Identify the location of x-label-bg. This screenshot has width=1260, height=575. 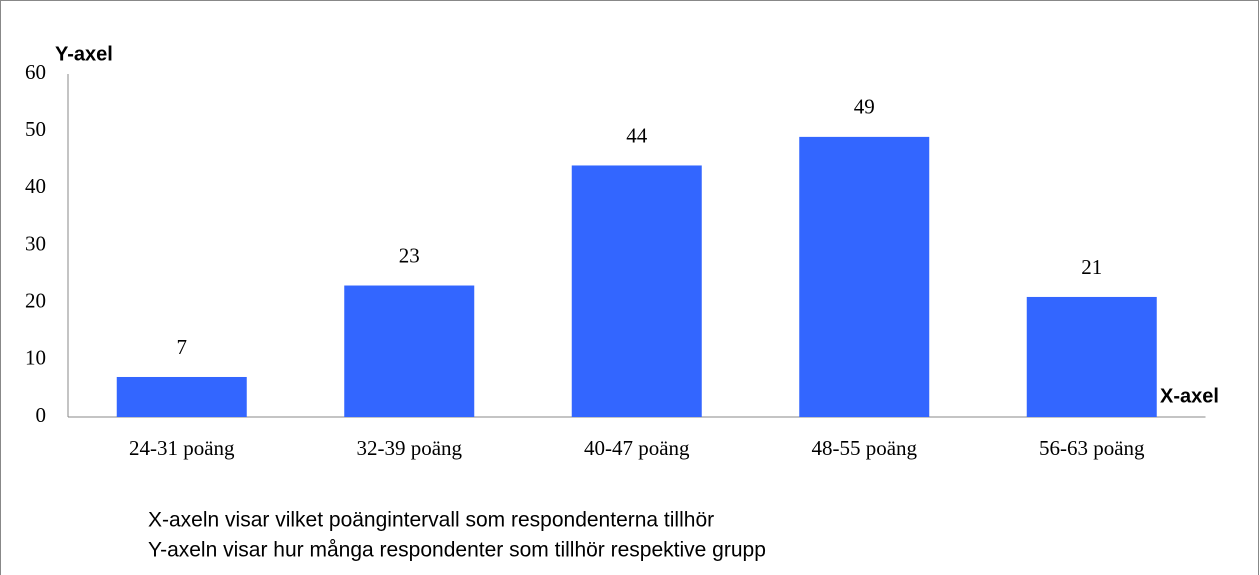
(1203, 397).